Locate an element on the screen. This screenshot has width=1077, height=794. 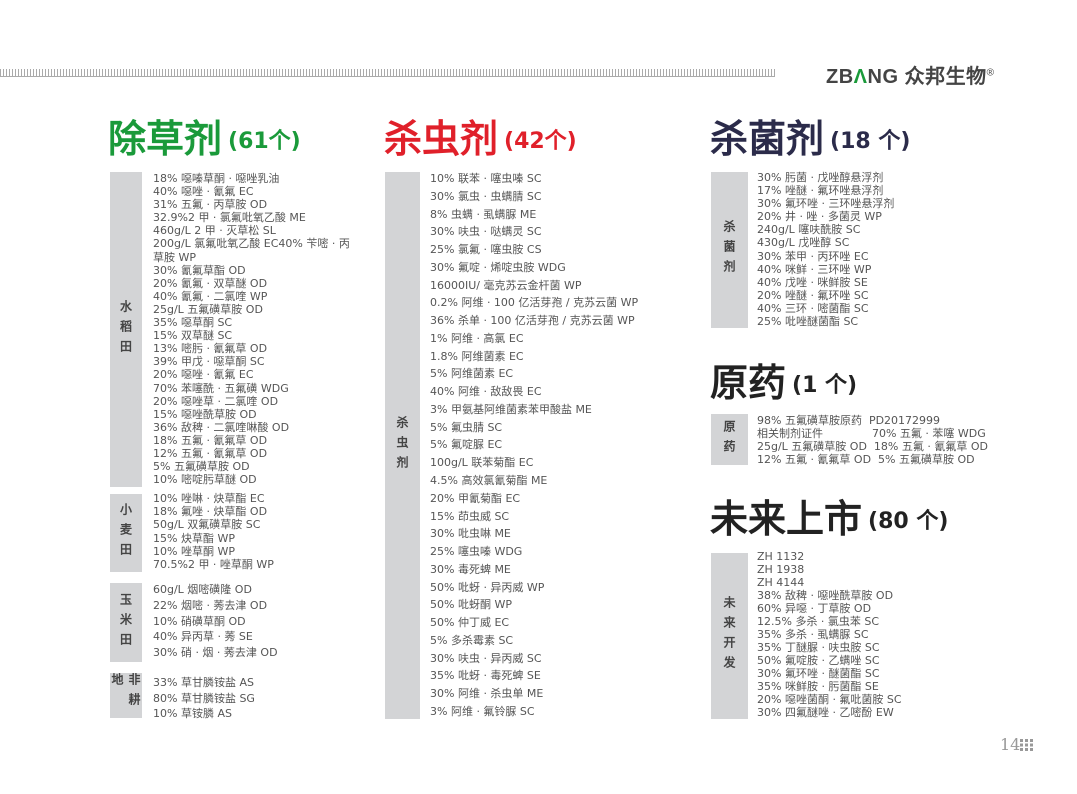
list-item: 10% 硝磺草酮 OD is located at coordinates (199, 621).